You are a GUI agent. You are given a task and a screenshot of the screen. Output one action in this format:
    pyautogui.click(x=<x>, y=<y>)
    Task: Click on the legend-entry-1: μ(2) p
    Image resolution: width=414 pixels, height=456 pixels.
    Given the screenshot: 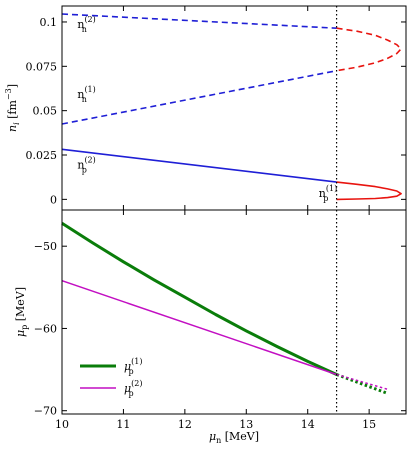 What is the action you would take?
    pyautogui.click(x=133, y=388)
    